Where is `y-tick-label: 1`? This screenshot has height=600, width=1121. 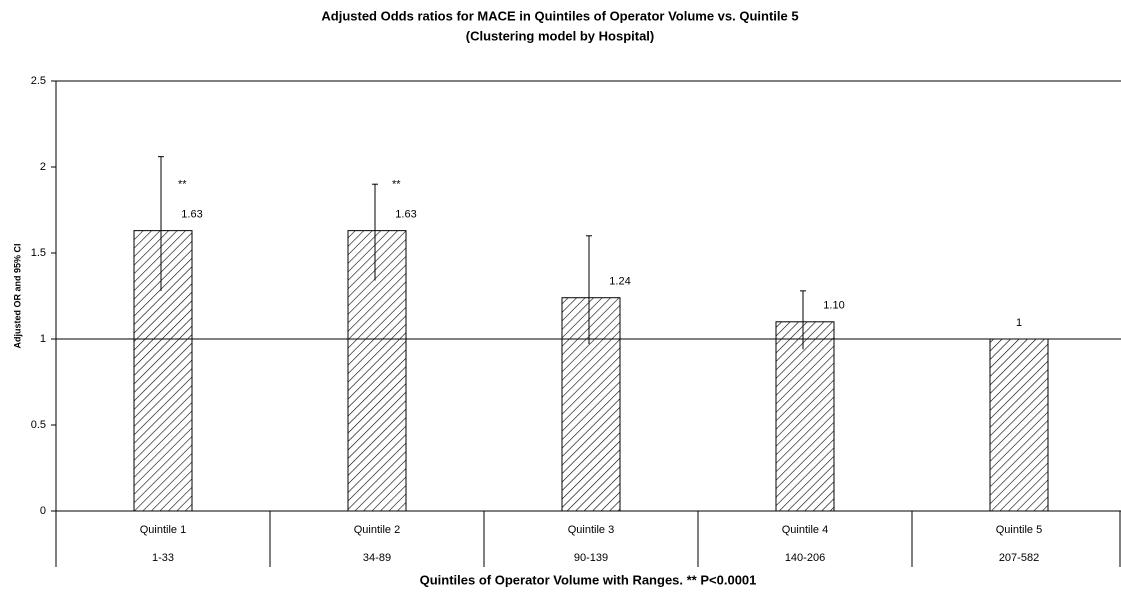
y-tick-label: 1 is located at coordinates (43, 339).